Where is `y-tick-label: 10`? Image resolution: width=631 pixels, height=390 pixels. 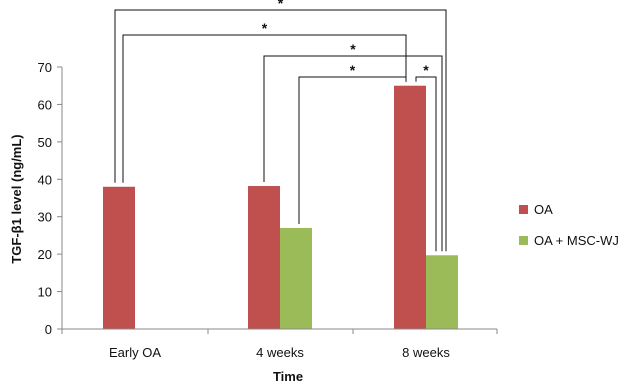 y-tick-label: 10 is located at coordinates (45, 292).